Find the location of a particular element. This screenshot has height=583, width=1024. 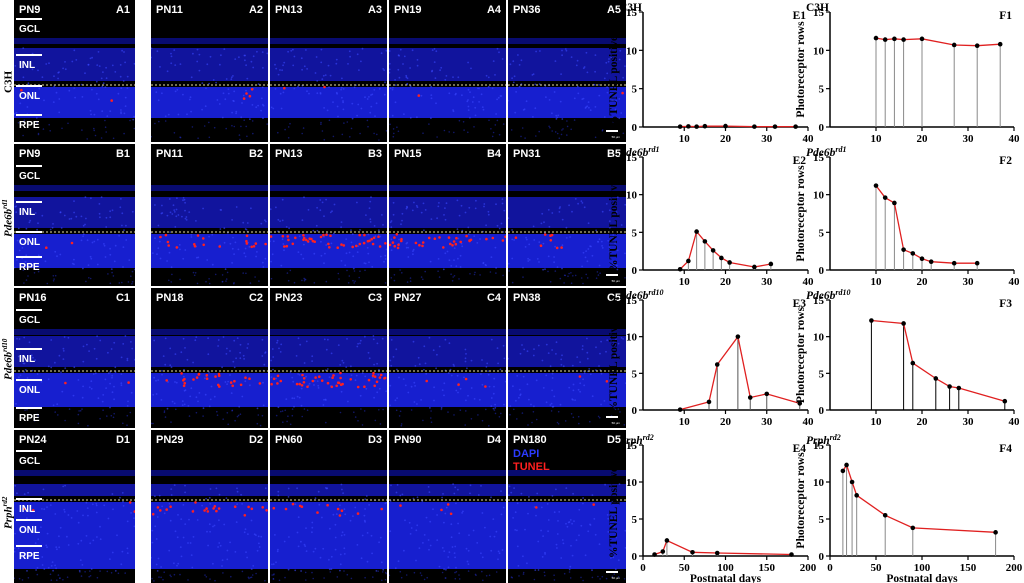

micrograph-B2: PN11 B2 is located at coordinates (209, 215).